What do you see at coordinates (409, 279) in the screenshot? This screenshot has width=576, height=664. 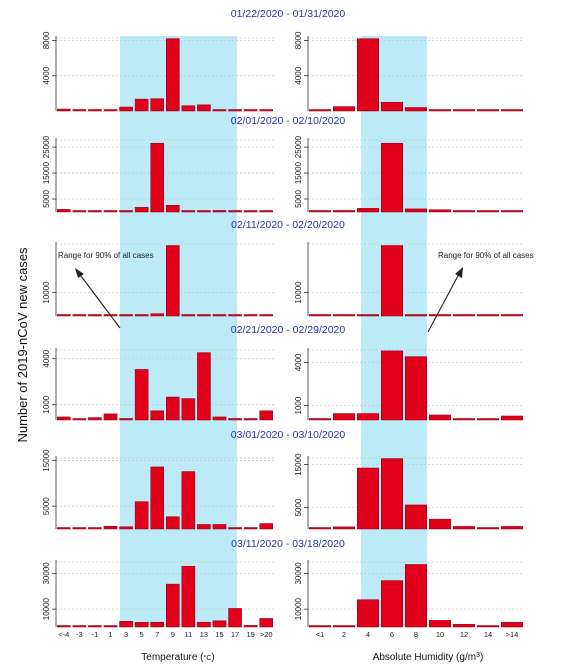 I see `panel-absolute_humidity-2: 10000` at bounding box center [409, 279].